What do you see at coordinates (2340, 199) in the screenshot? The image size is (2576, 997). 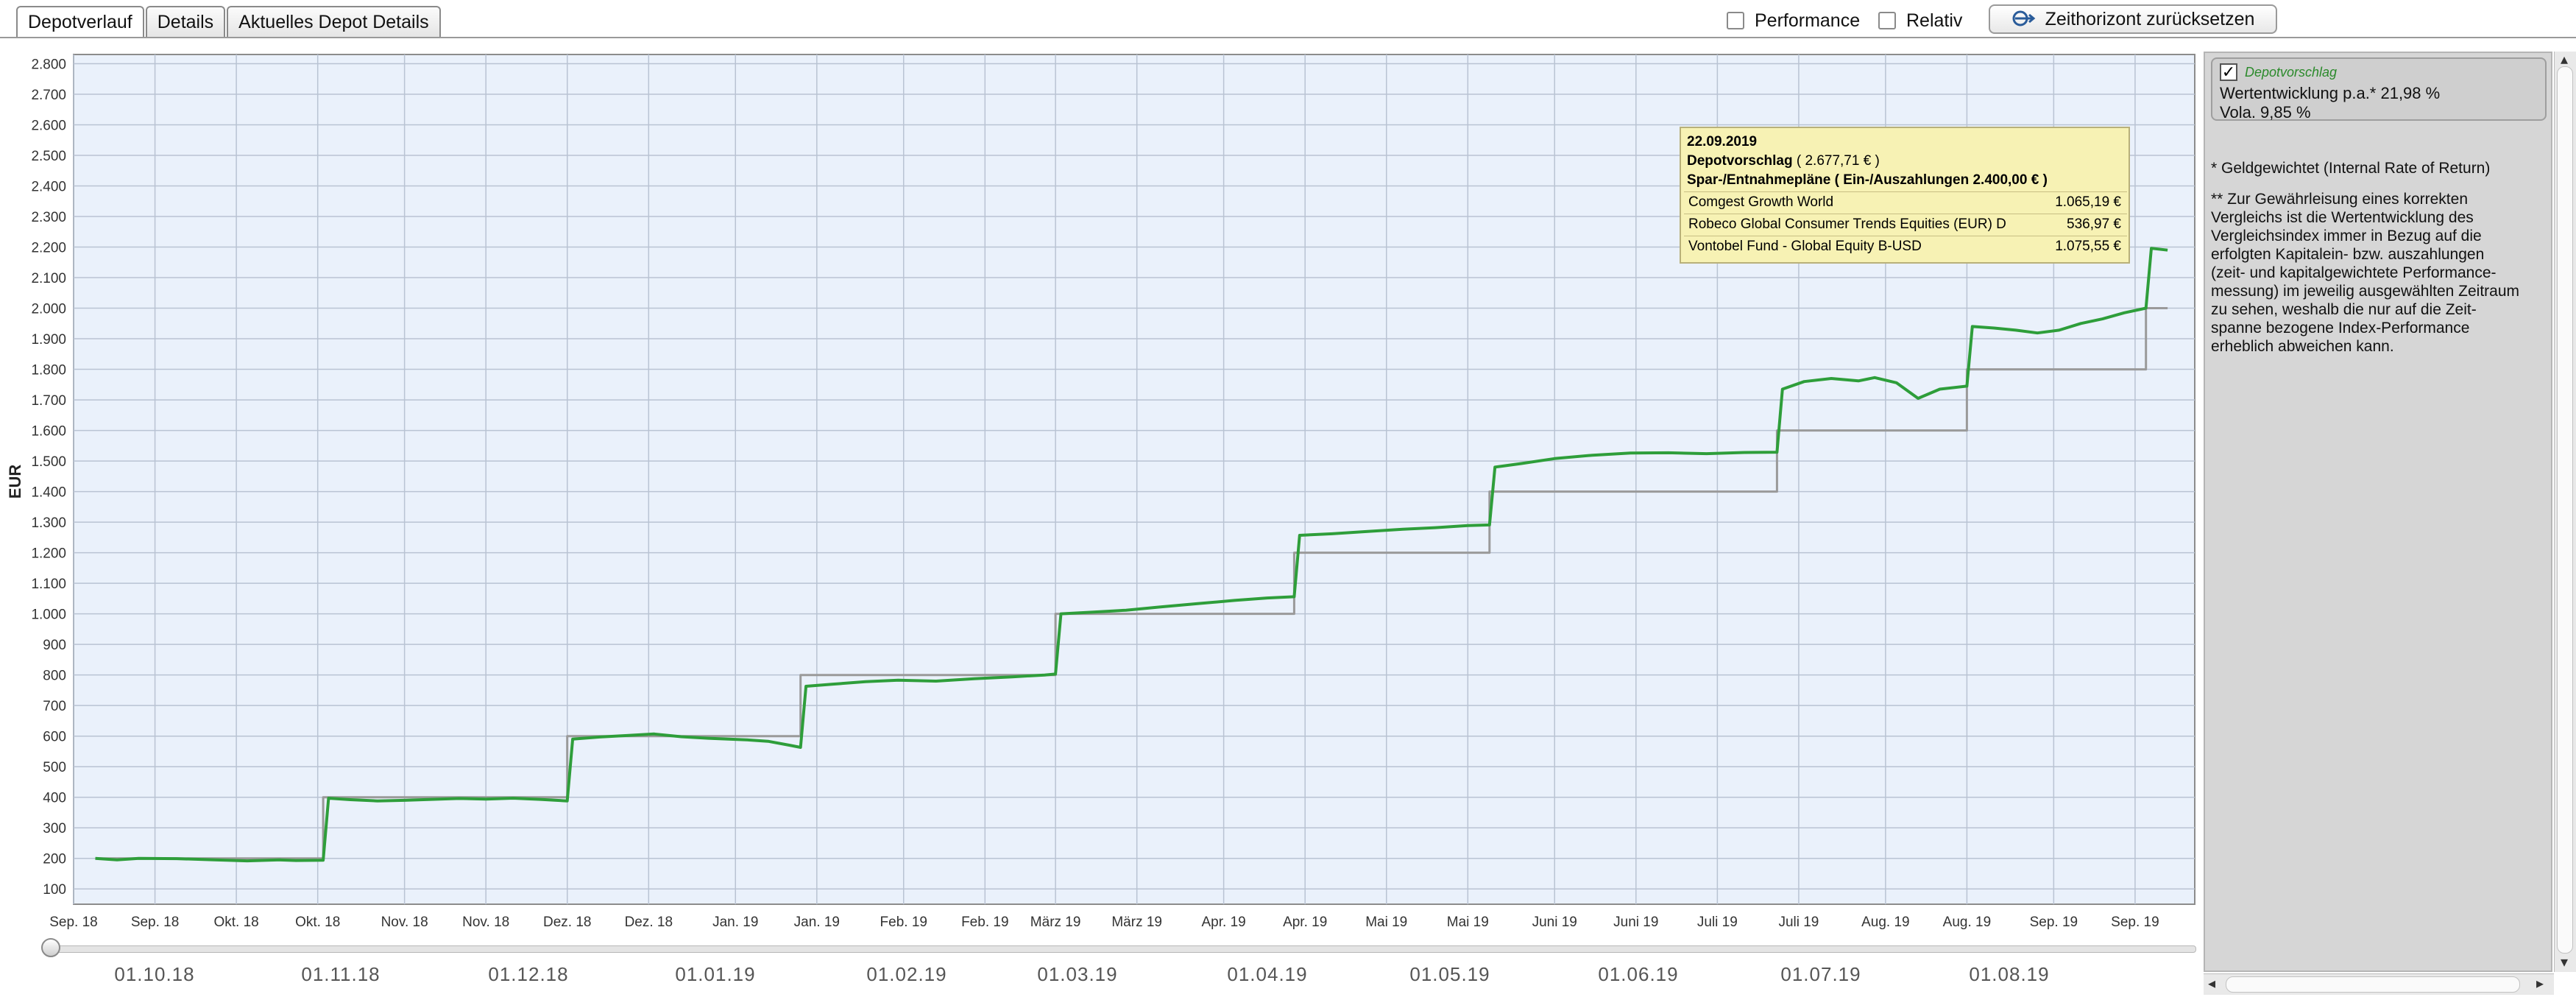 I see `note-line: ** Zur Gewährleisung eines korrekten` at bounding box center [2340, 199].